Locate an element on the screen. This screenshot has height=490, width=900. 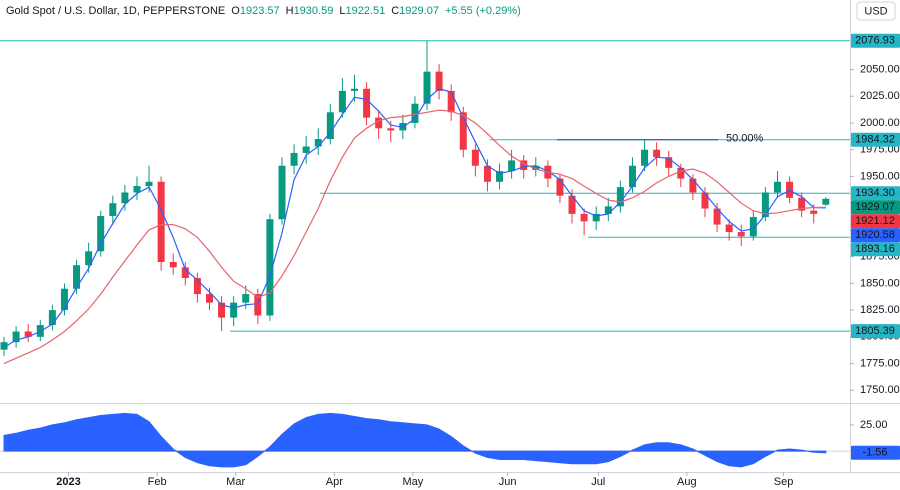
indicator-tag-label: -1.56 is located at coordinates (874, 453).